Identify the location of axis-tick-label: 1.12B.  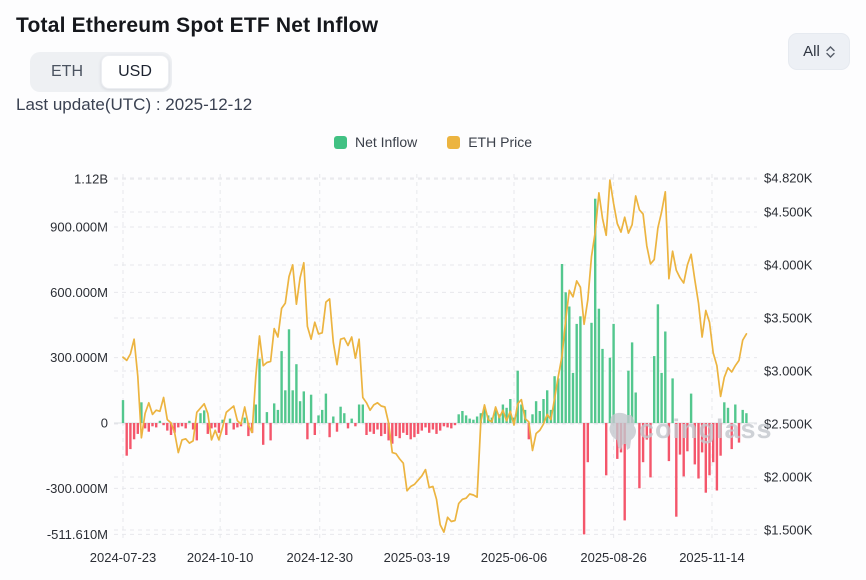
(91, 179).